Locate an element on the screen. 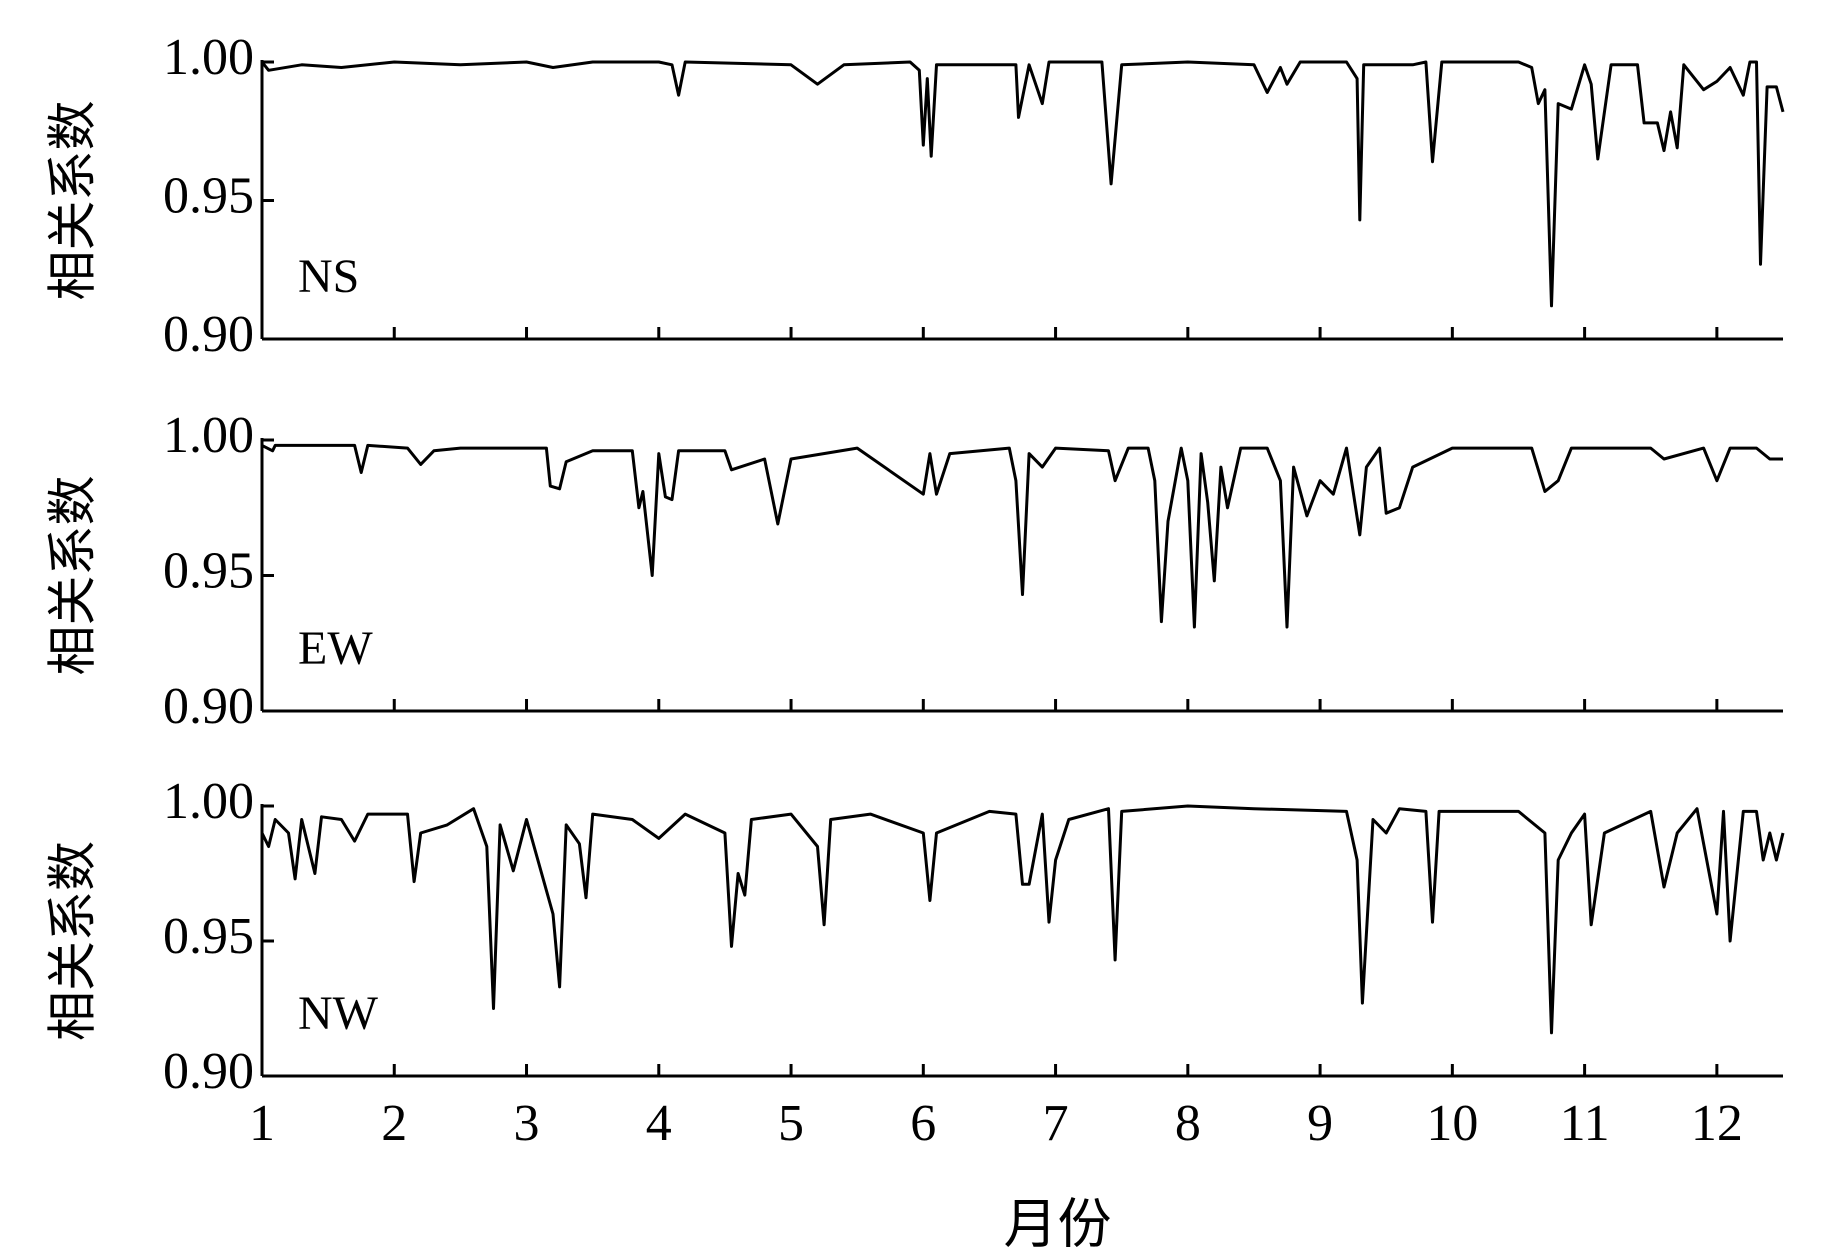 Image resolution: width=1843 pixels, height=1252 pixels. x-tick-label: 6 is located at coordinates (923, 1123).